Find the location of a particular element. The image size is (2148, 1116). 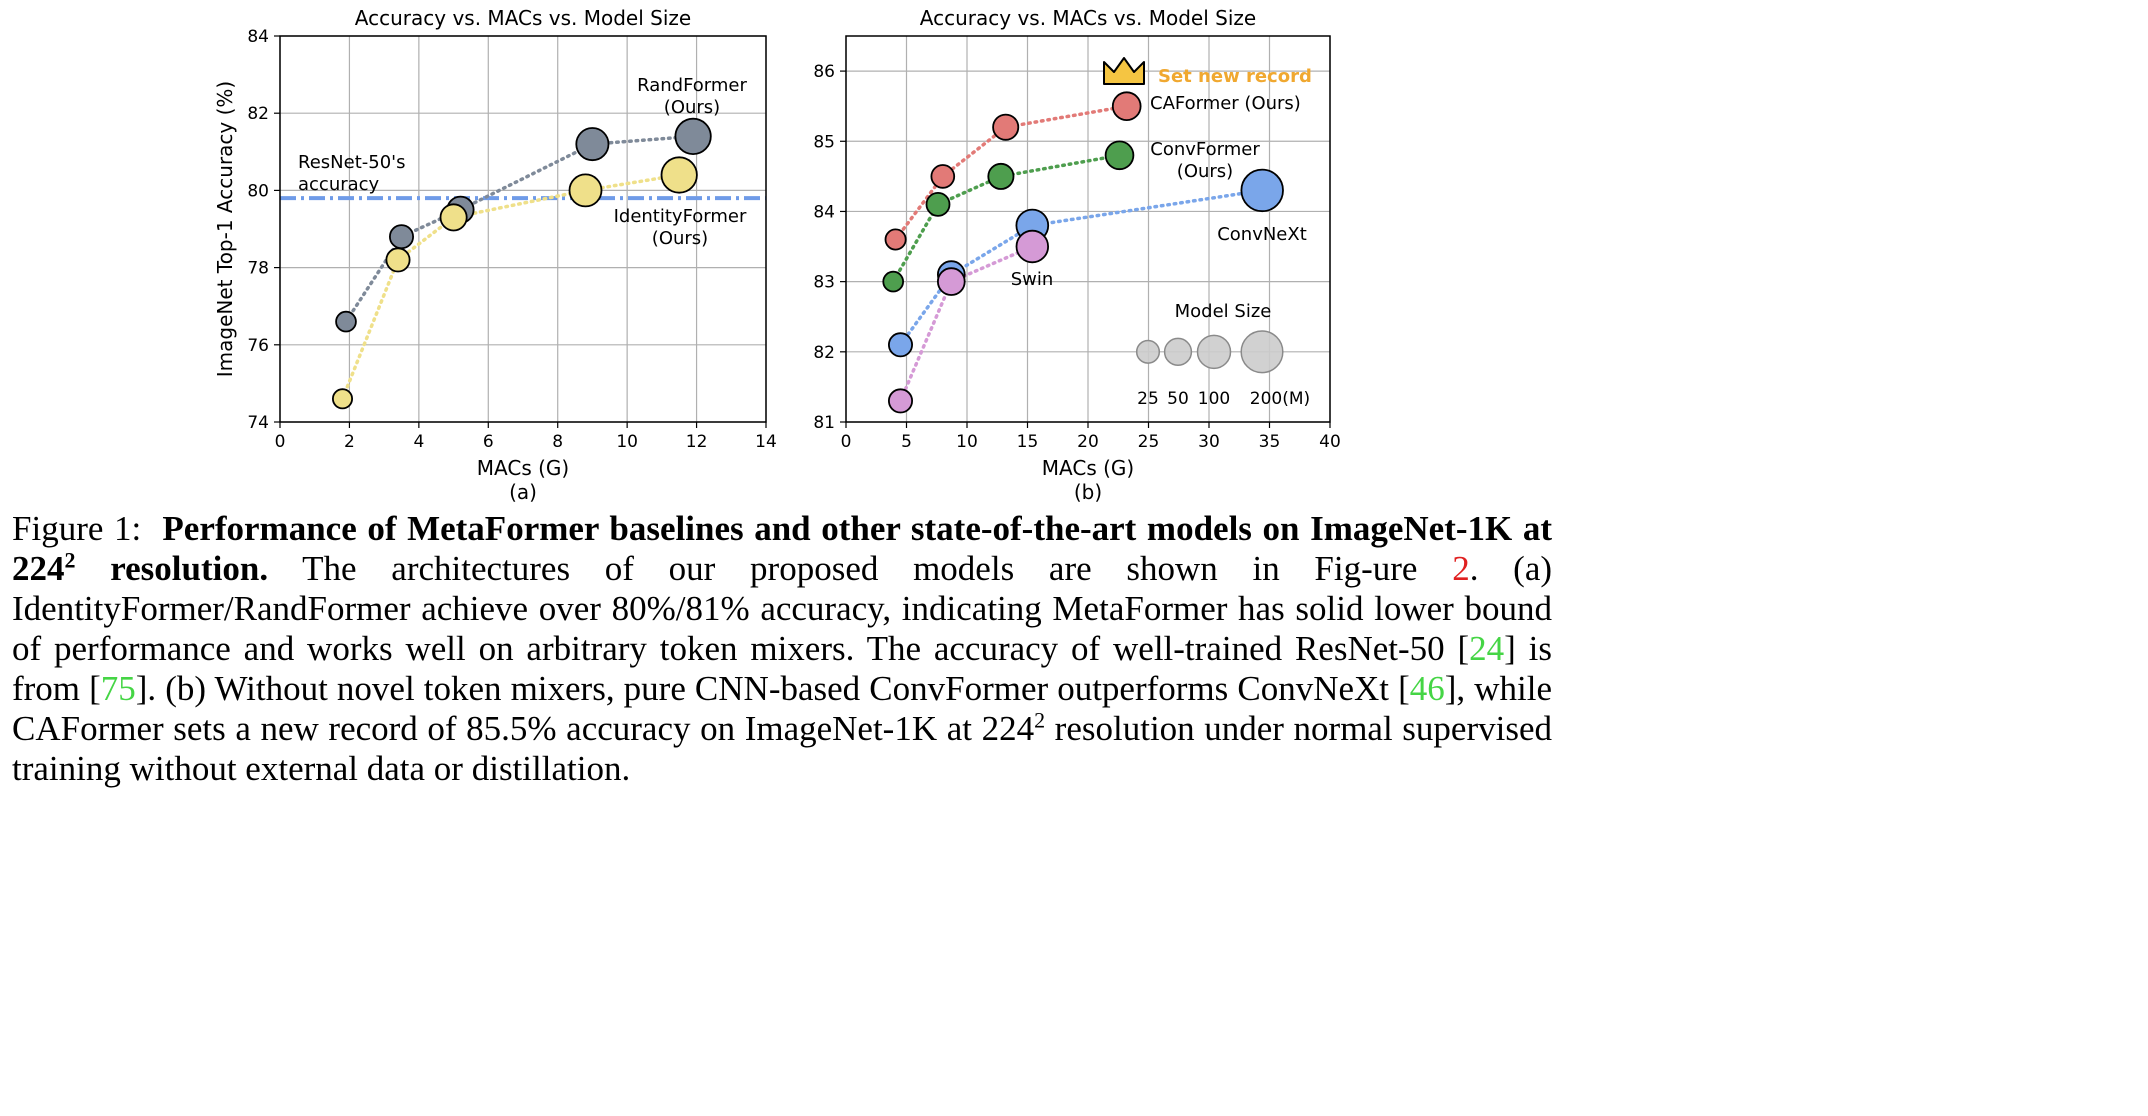

chart-b-xtick-label: 40 is located at coordinates (1330, 442).